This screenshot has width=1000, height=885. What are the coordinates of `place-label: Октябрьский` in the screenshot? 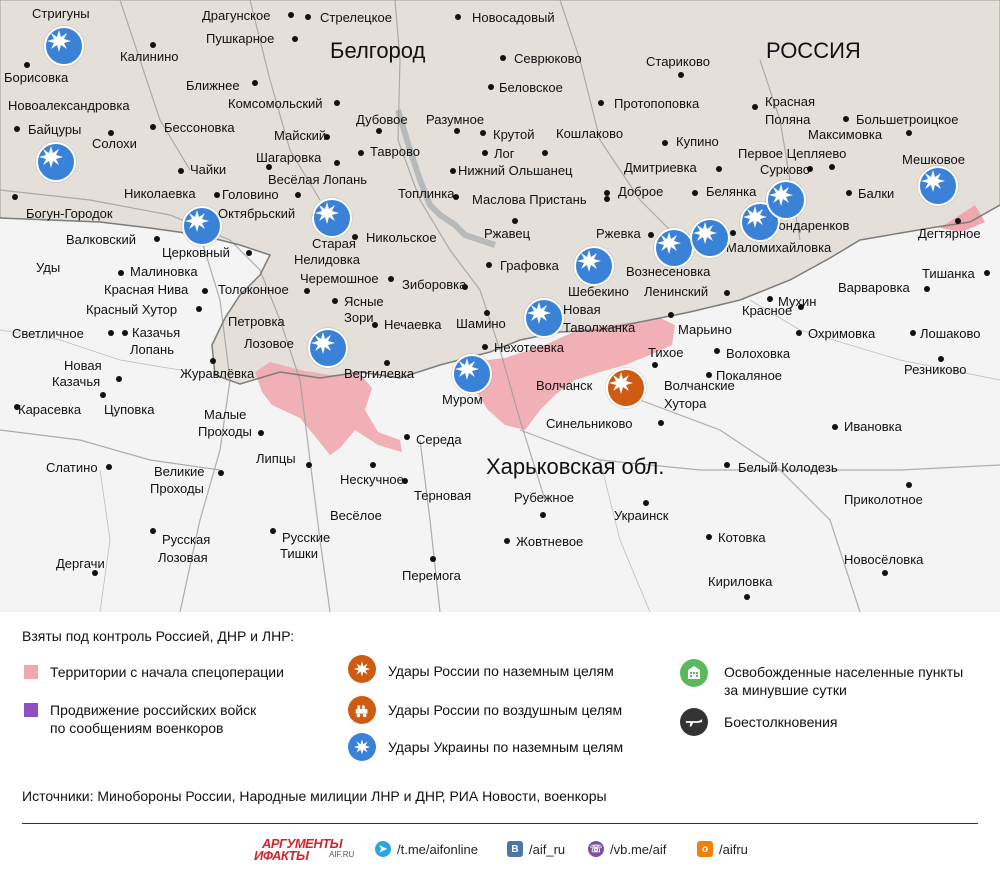 It's located at (257, 213).